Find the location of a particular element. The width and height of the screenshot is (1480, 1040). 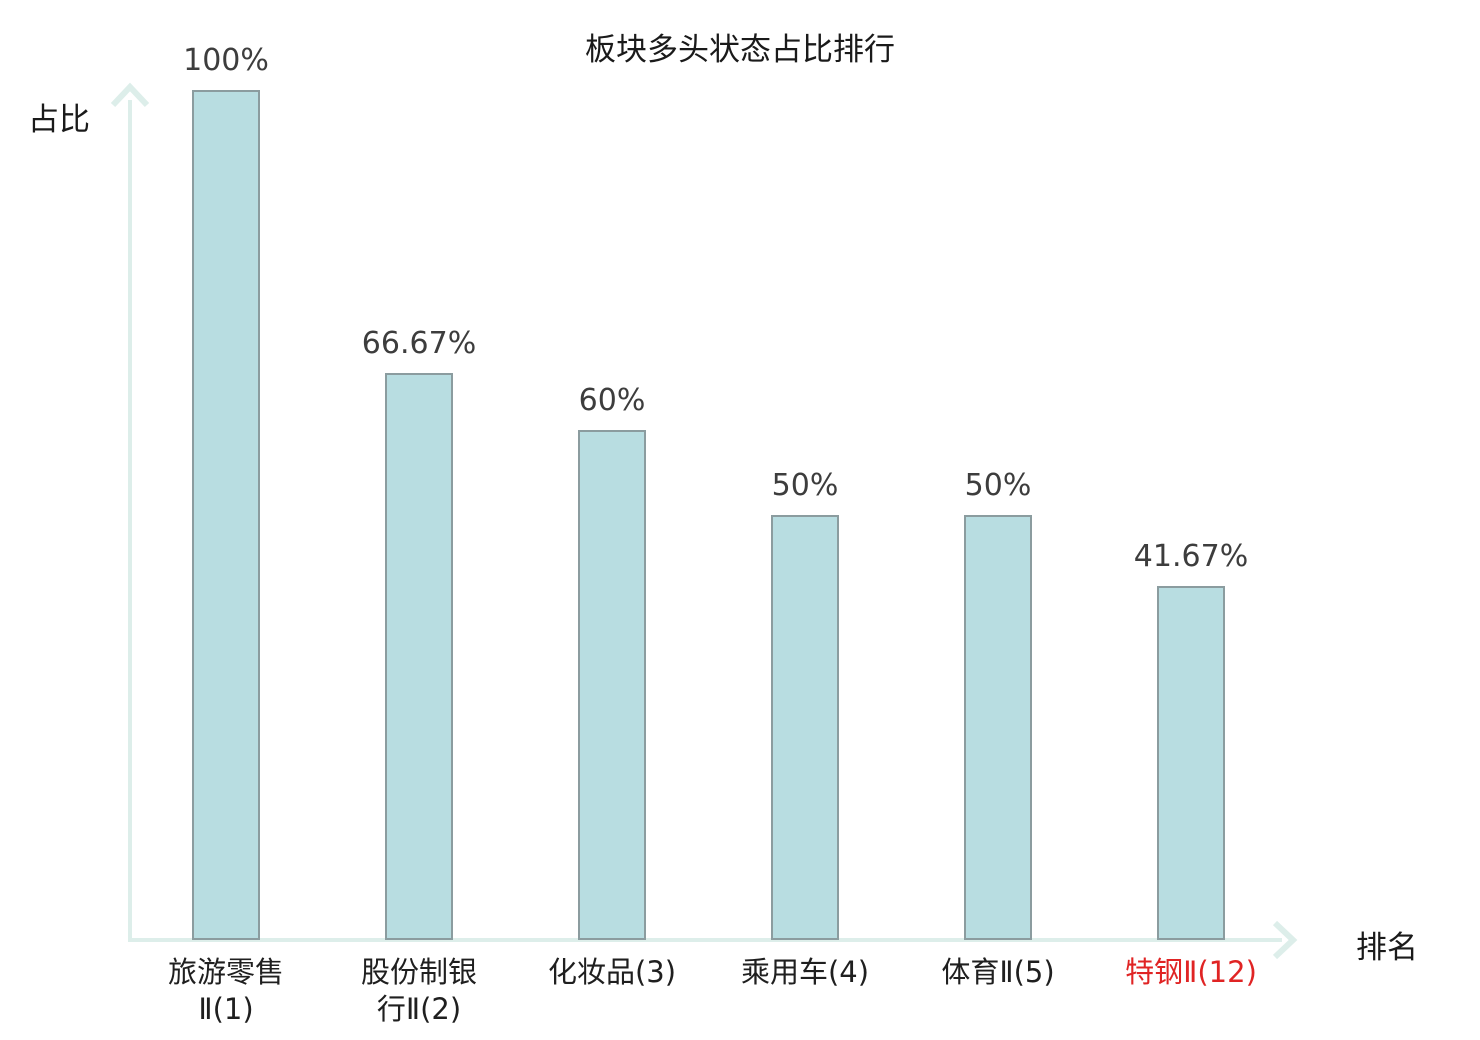

bar-value-label: 60% is located at coordinates (612, 400).